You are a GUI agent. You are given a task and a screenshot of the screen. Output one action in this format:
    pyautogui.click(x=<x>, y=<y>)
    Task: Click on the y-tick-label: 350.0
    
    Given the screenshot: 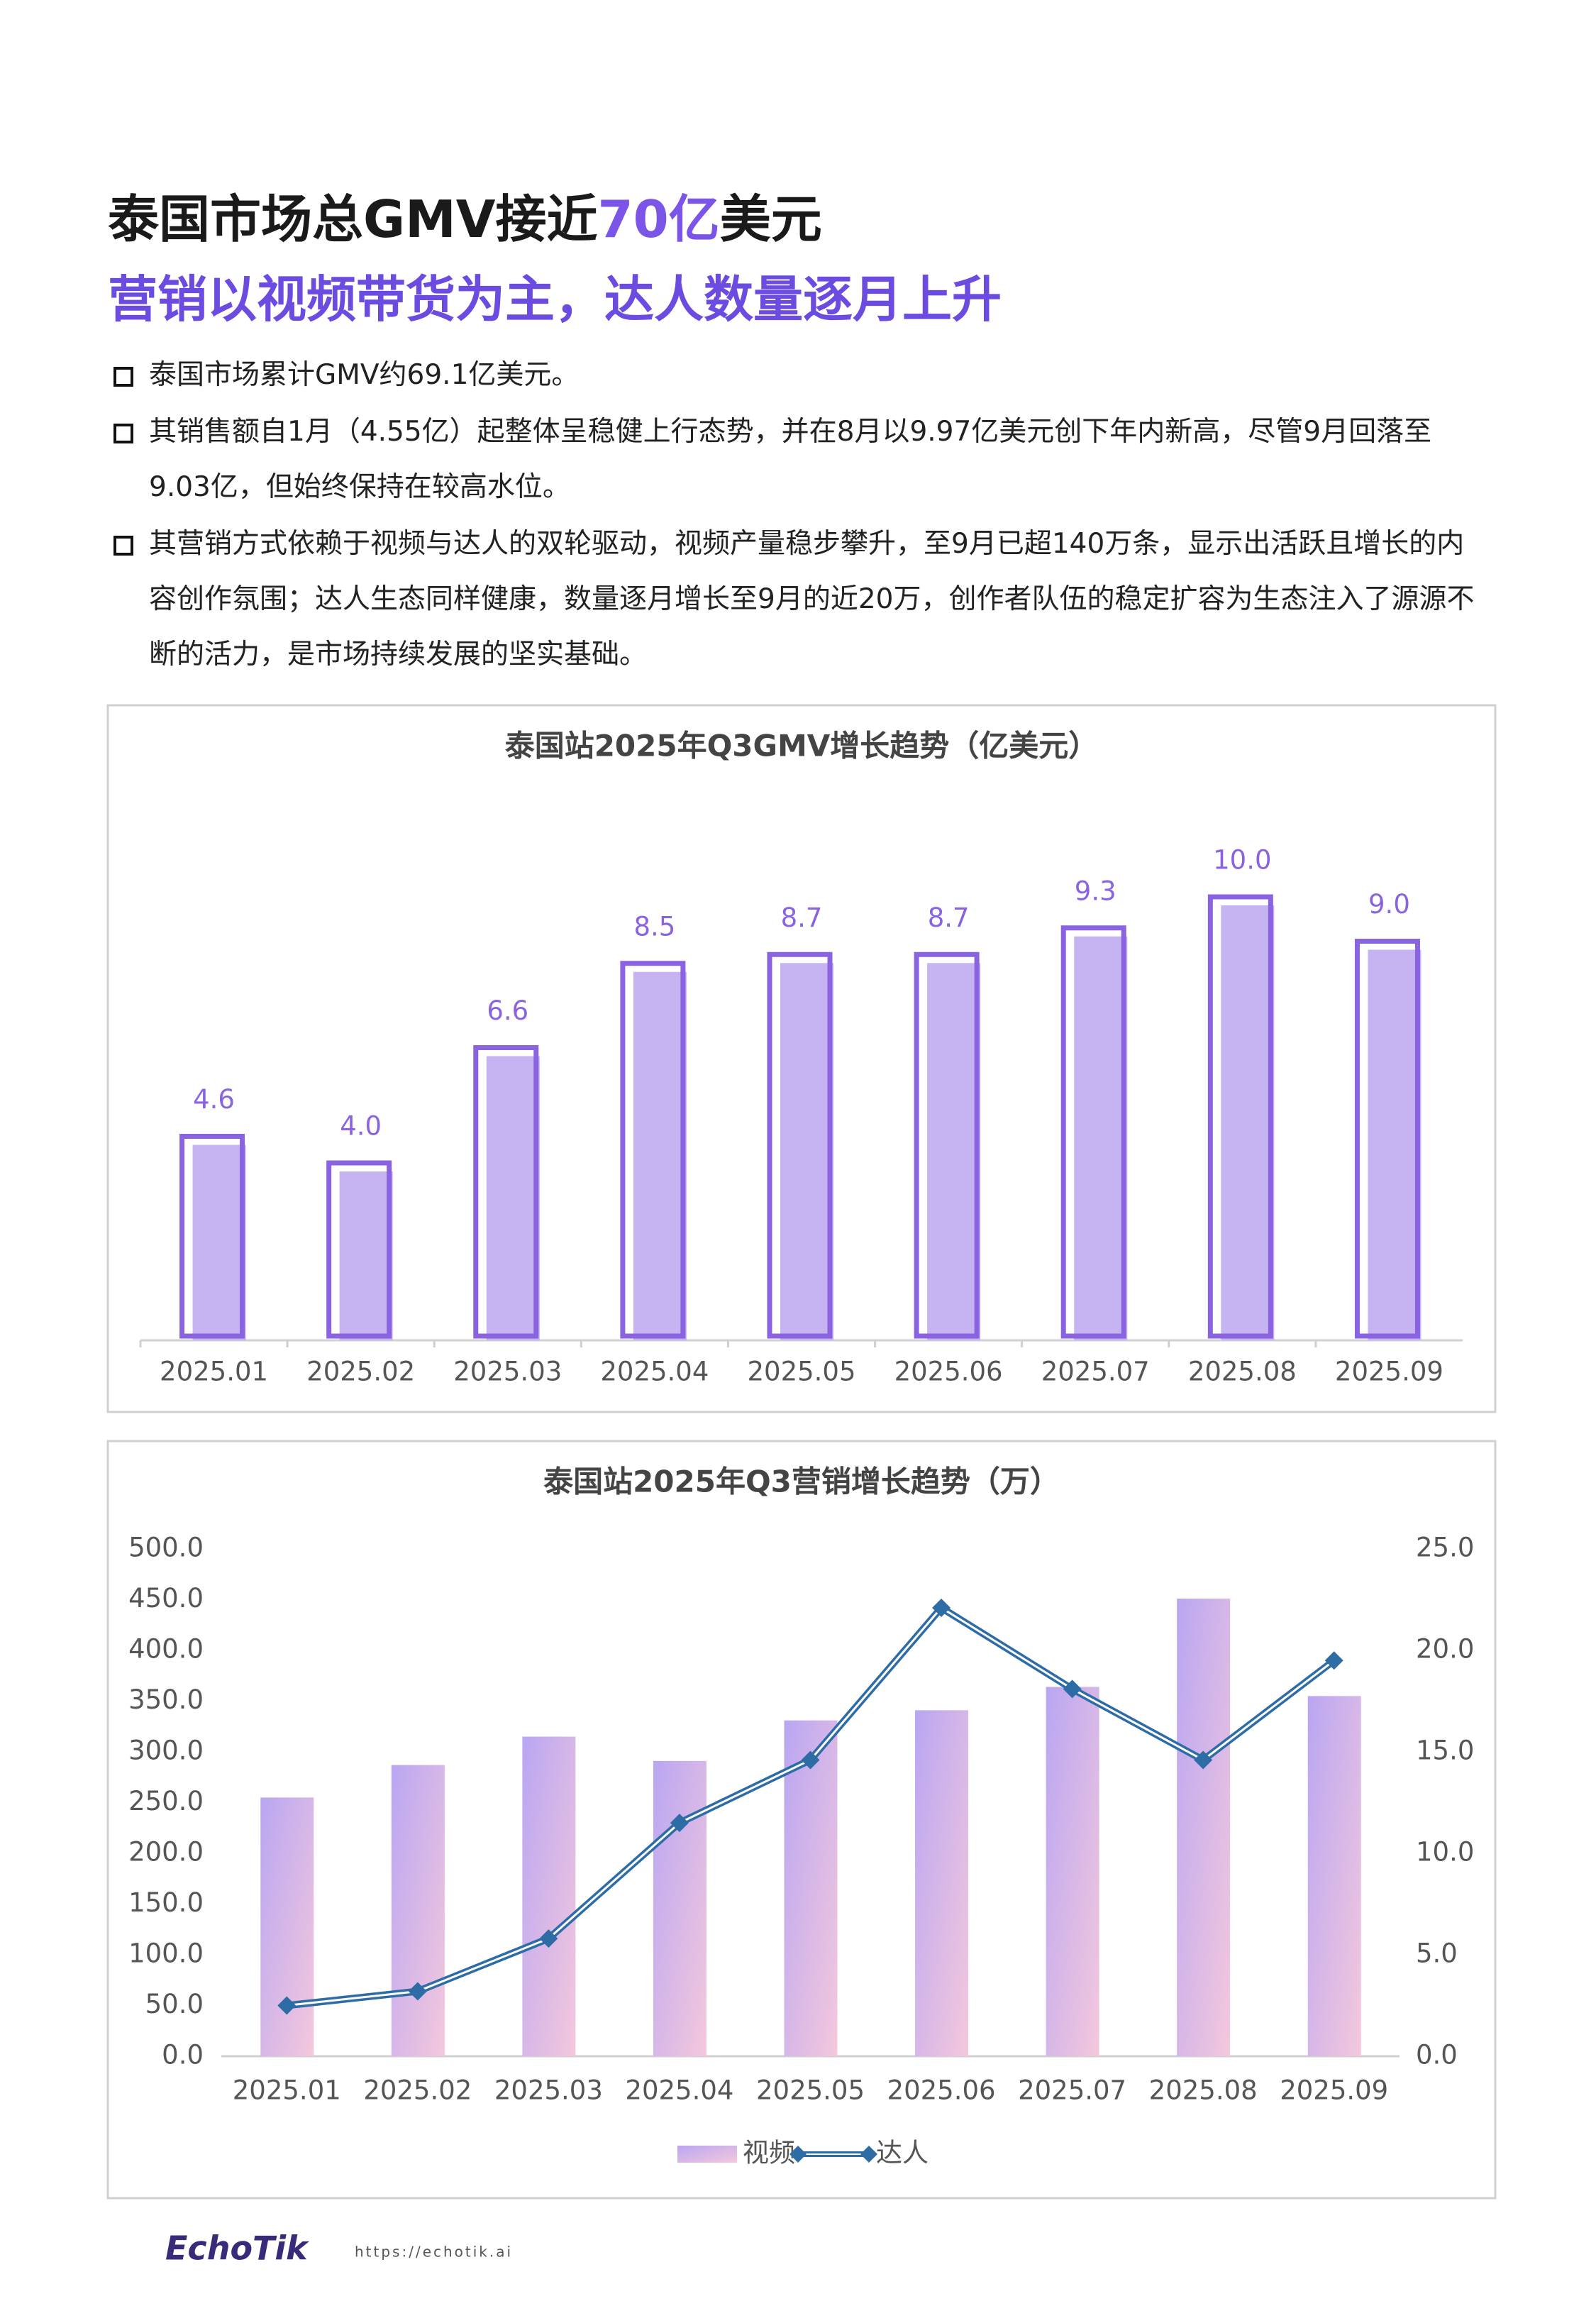 What is the action you would take?
    pyautogui.click(x=166, y=1699)
    